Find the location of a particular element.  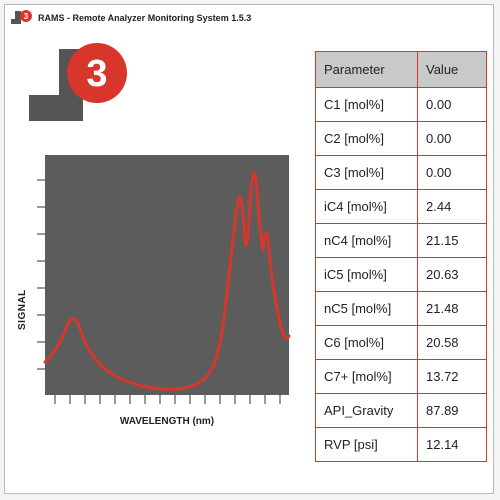

y-axis-label: SIGNAL is located at coordinates (22, 310).